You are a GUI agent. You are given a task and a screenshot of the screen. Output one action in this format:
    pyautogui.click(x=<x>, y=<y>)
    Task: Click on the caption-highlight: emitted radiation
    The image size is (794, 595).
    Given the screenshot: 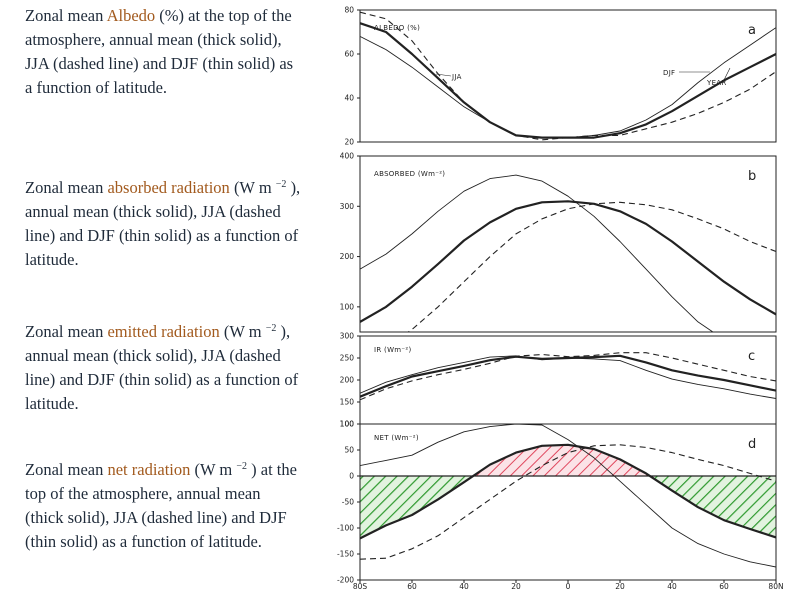 What is the action you would take?
    pyautogui.click(x=163, y=331)
    